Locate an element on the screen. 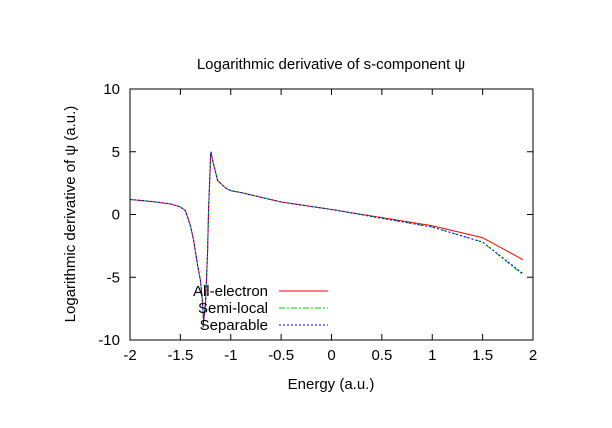 The image size is (612, 428). x-tick-label: -1.5 is located at coordinates (180, 355).